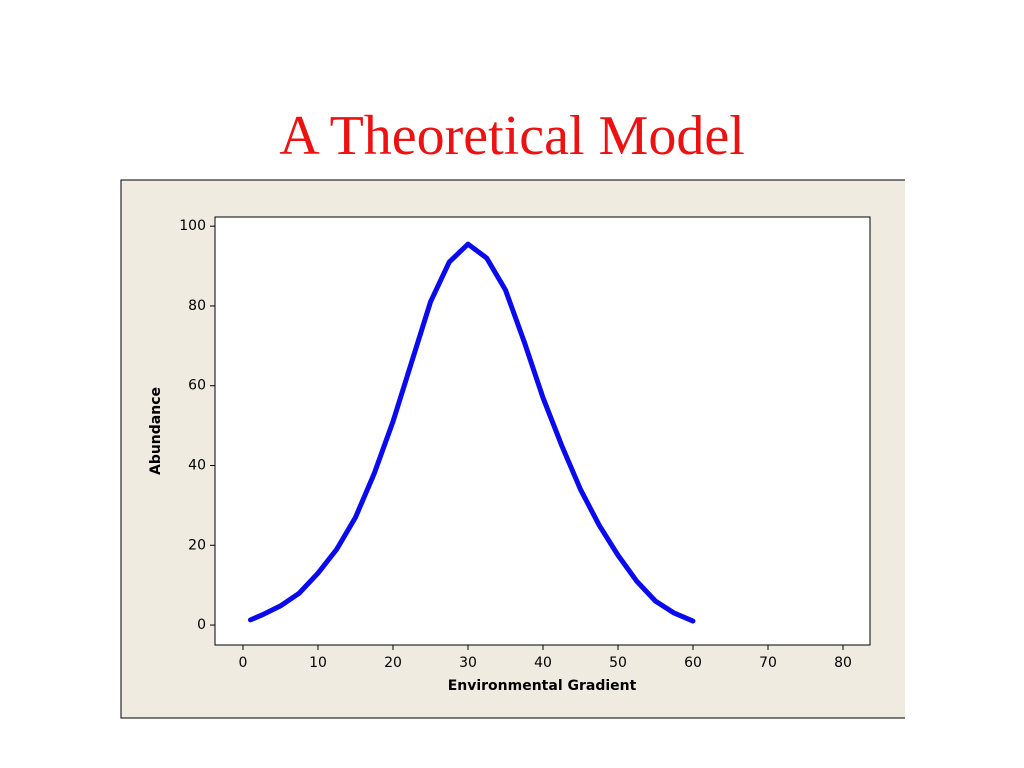 This screenshot has height=768, width=1024. What do you see at coordinates (843, 663) in the screenshot?
I see `x-tick-label: 80` at bounding box center [843, 663].